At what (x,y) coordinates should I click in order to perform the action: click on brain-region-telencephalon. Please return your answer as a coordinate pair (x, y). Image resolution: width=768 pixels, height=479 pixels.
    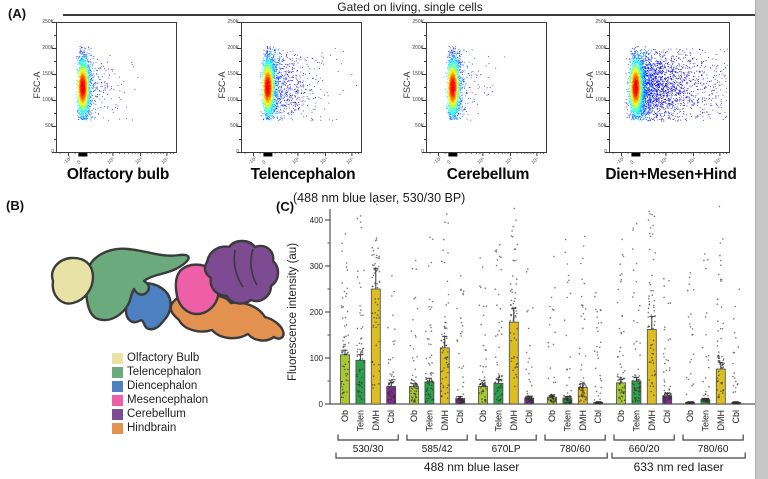
    Looking at the image, I should click on (137, 284).